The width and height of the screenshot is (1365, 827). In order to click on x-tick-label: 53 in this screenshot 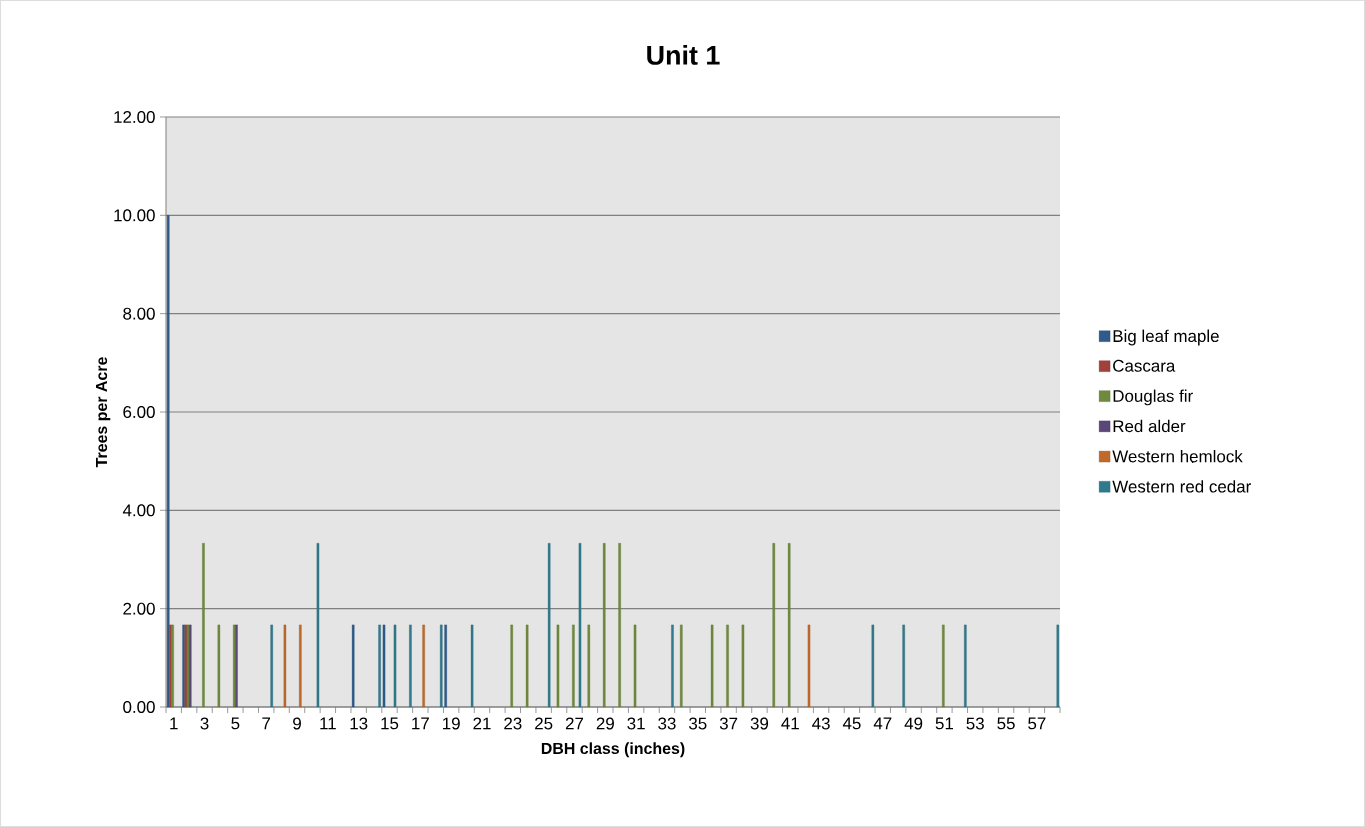, I will do `click(975, 723)`.